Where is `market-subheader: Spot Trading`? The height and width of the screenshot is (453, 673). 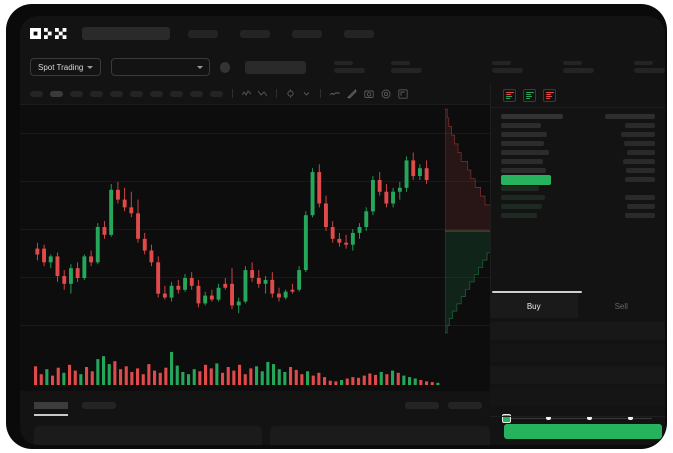
market-subheader: Spot Trading is located at coordinates (342, 67).